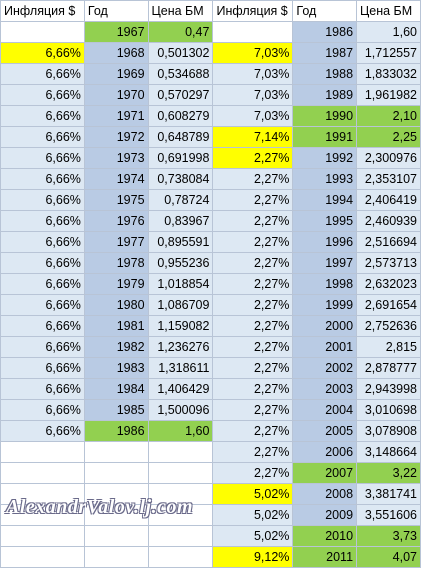 The height and width of the screenshot is (568, 421). I want to click on cell-year-1: 1972, so click(116, 137).